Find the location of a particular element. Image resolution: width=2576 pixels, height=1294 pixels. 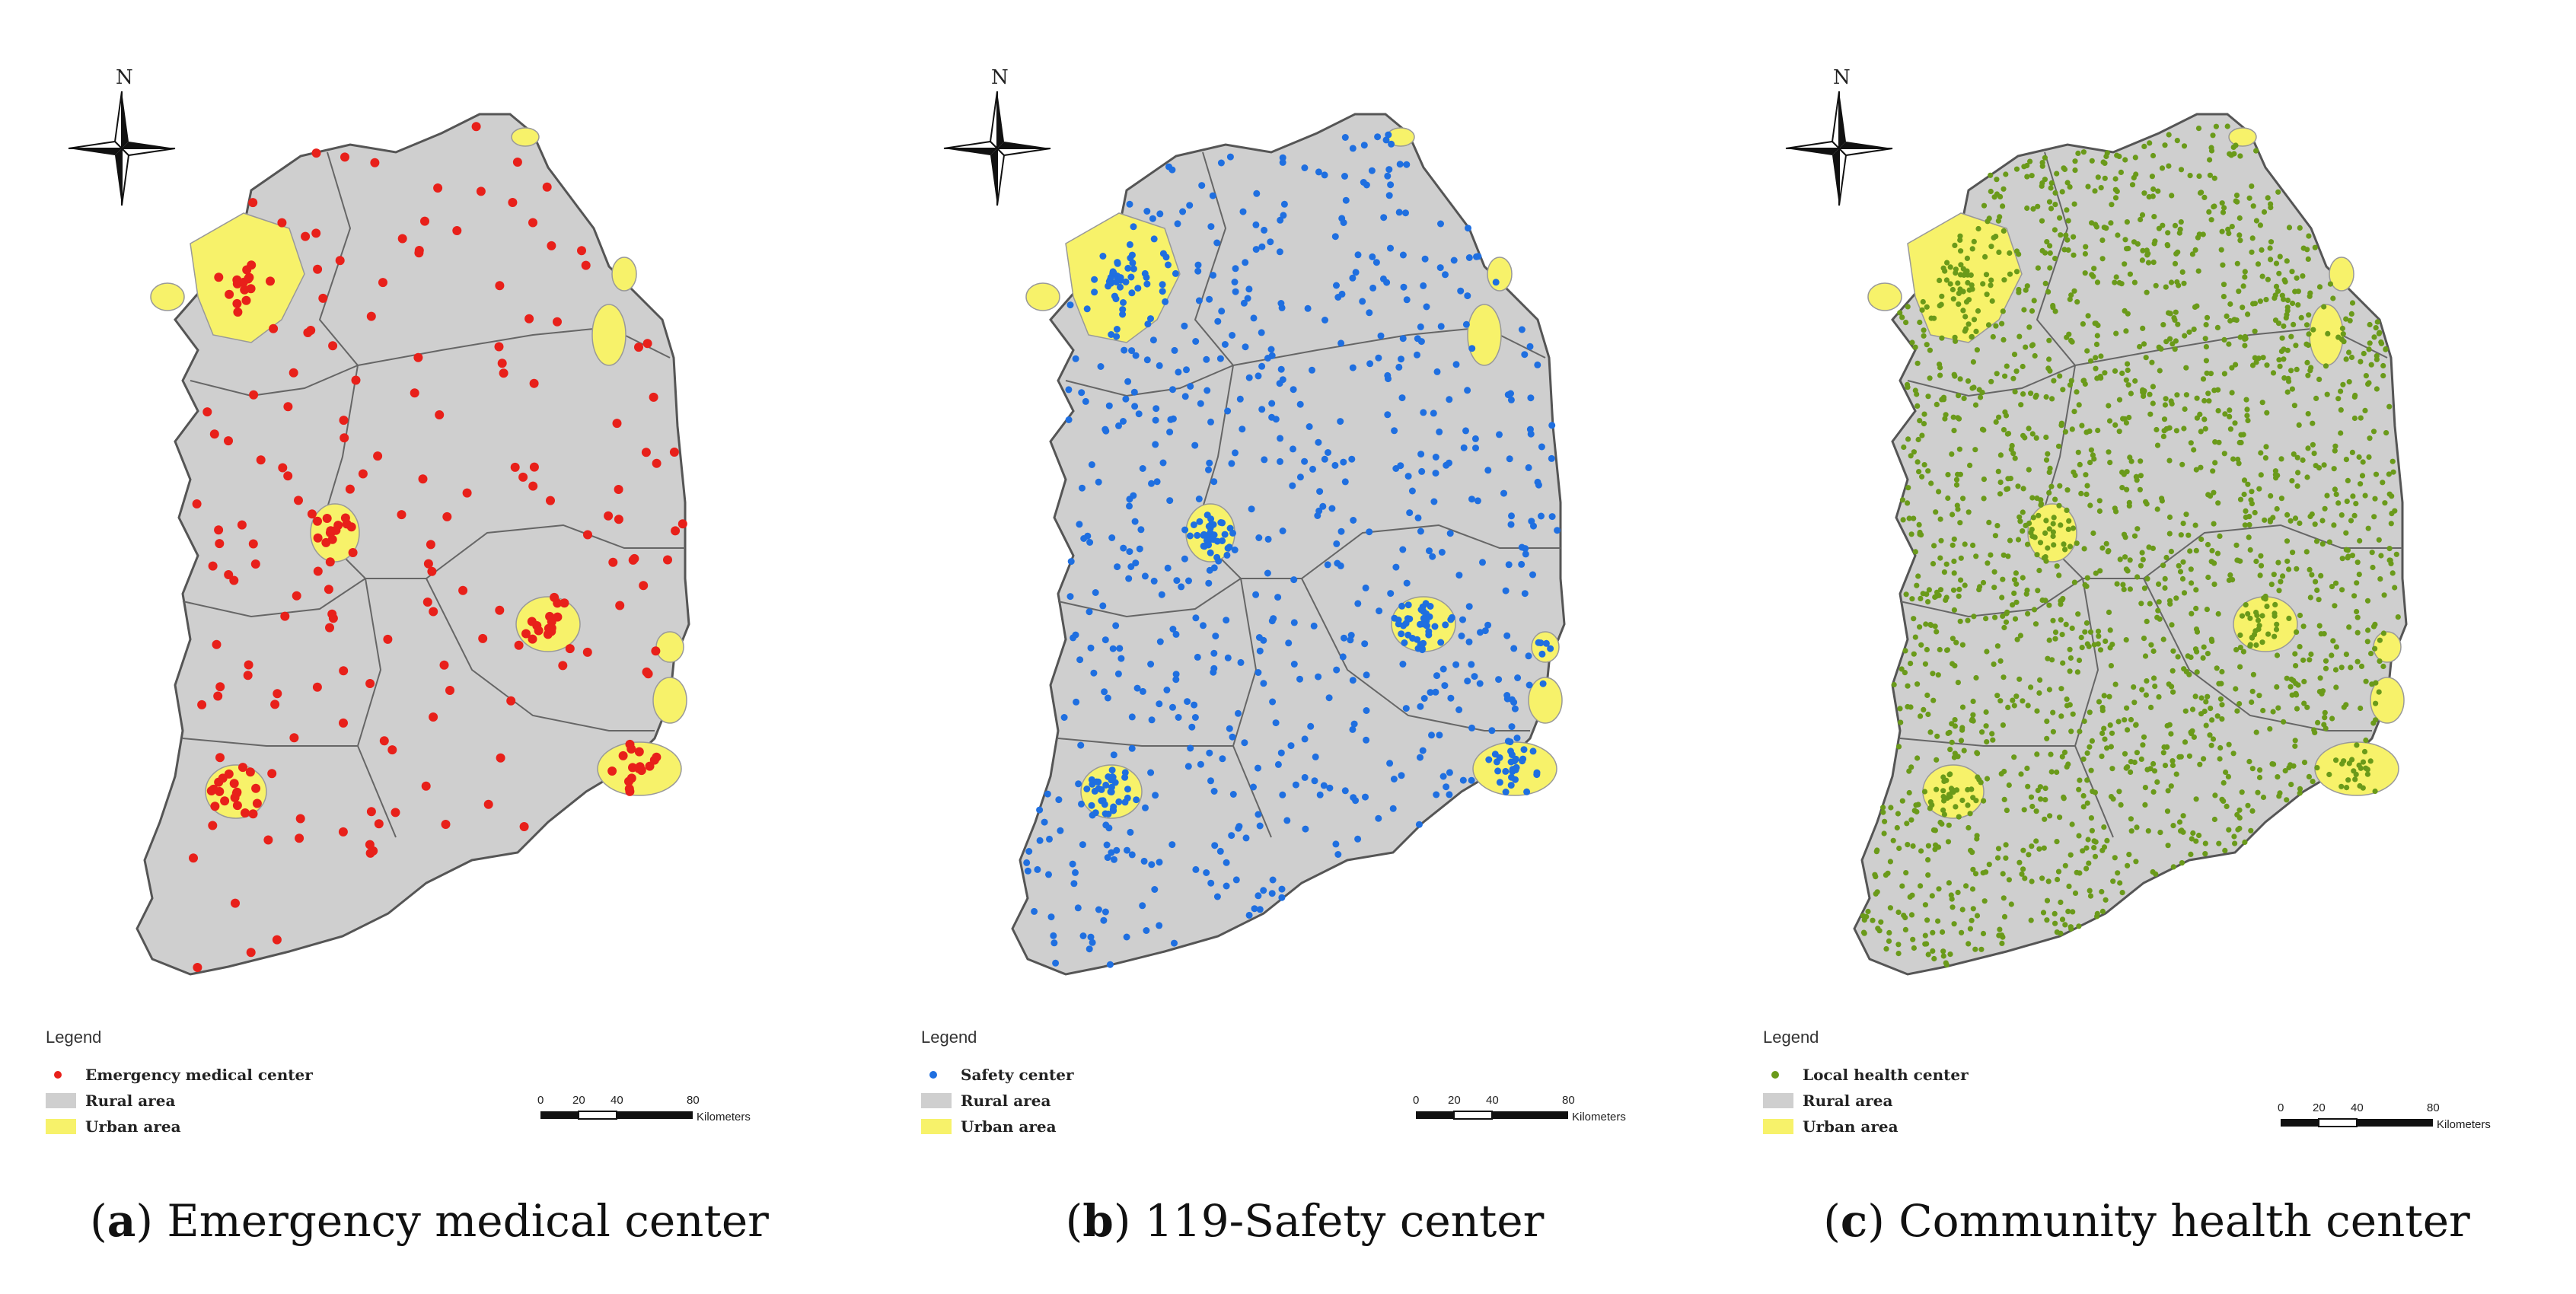

svg-text: 40 is located at coordinates (617, 1100).